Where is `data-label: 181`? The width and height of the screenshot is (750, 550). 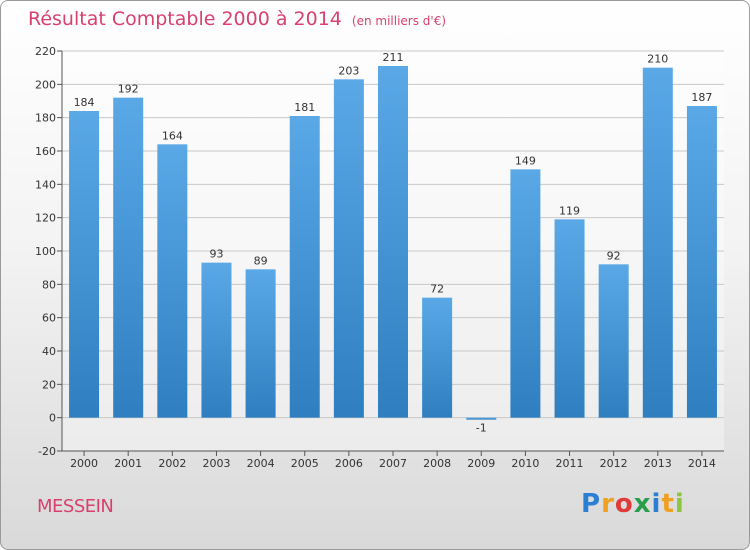
data-label: 181 is located at coordinates (304, 107).